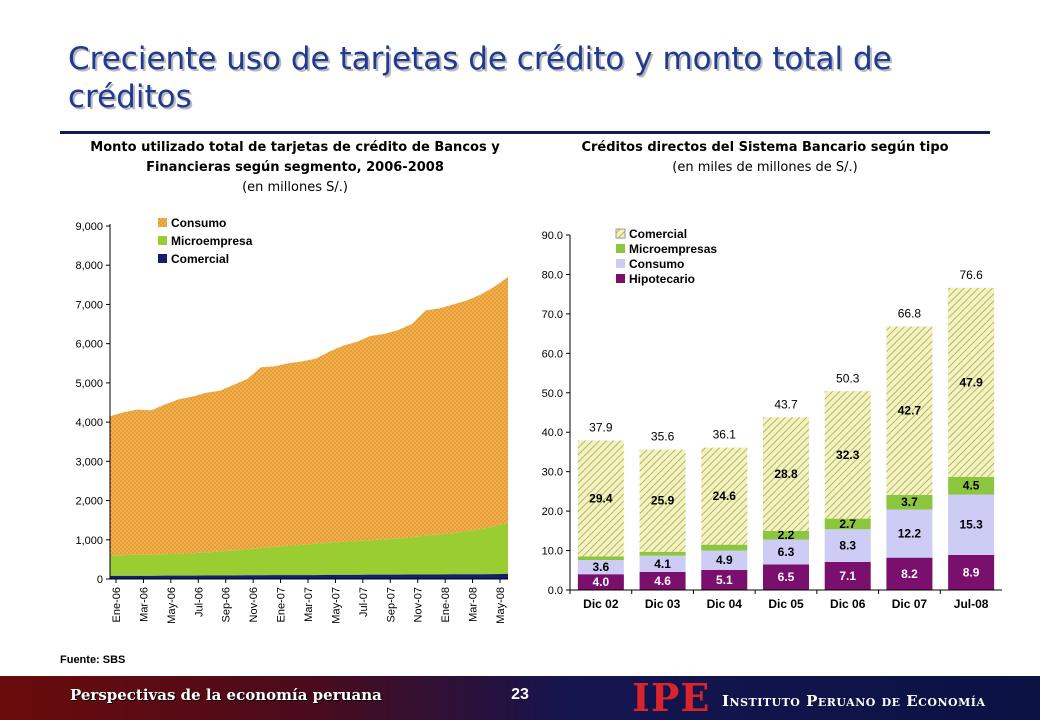 This screenshot has height=720, width=1040. Describe the element at coordinates (446, 604) in the screenshot. I see `x-tick-label: Ene-08` at that location.